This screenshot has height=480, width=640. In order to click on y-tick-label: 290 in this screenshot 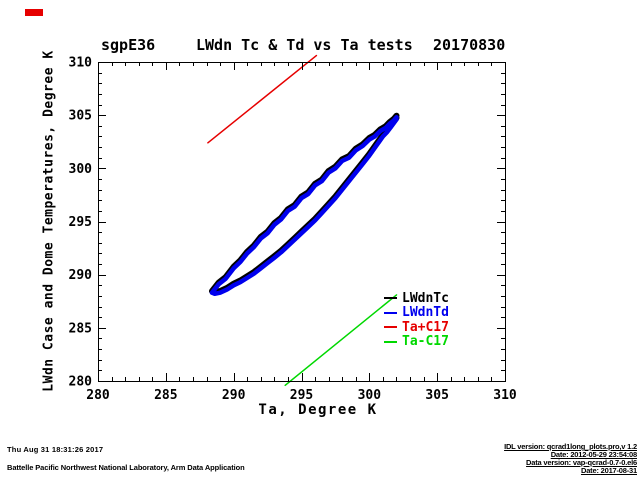, I will do `click(81, 275)`.